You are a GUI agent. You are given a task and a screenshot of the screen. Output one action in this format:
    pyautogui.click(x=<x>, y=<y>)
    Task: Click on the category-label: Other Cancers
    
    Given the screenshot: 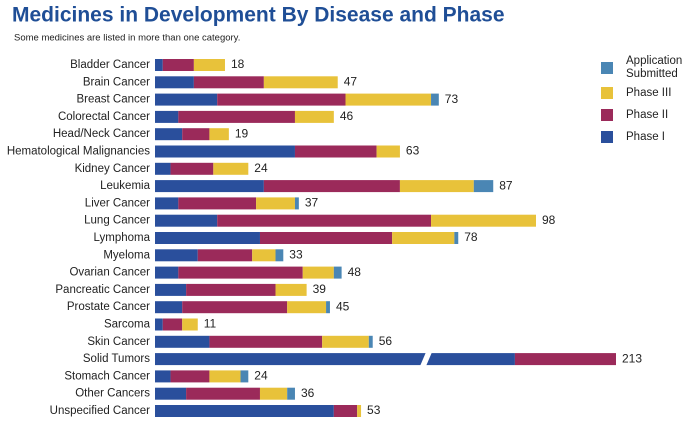 What is the action you would take?
    pyautogui.click(x=112, y=394)
    